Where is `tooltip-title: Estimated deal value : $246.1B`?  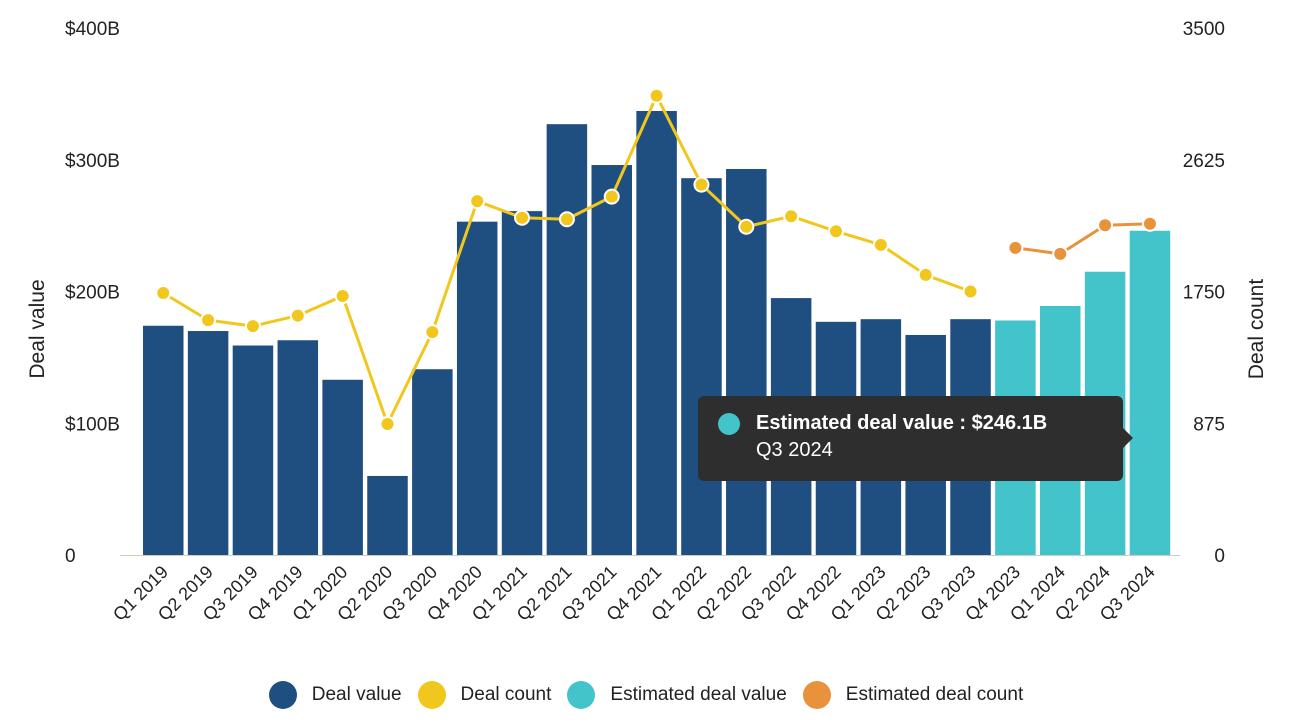 tooltip-title: Estimated deal value : $246.1B is located at coordinates (902, 423).